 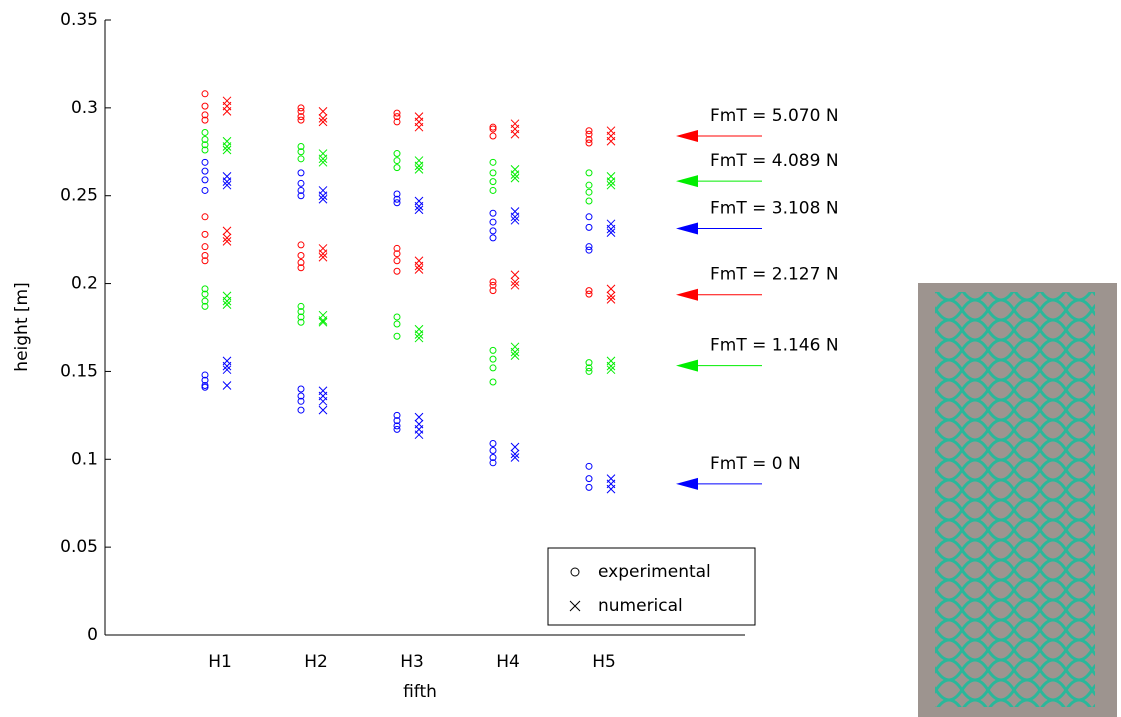 What do you see at coordinates (412, 662) in the screenshot?
I see `x-tick-label: H3` at bounding box center [412, 662].